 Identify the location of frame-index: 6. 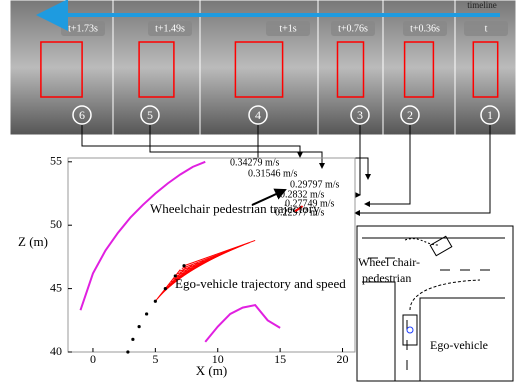
(82, 115).